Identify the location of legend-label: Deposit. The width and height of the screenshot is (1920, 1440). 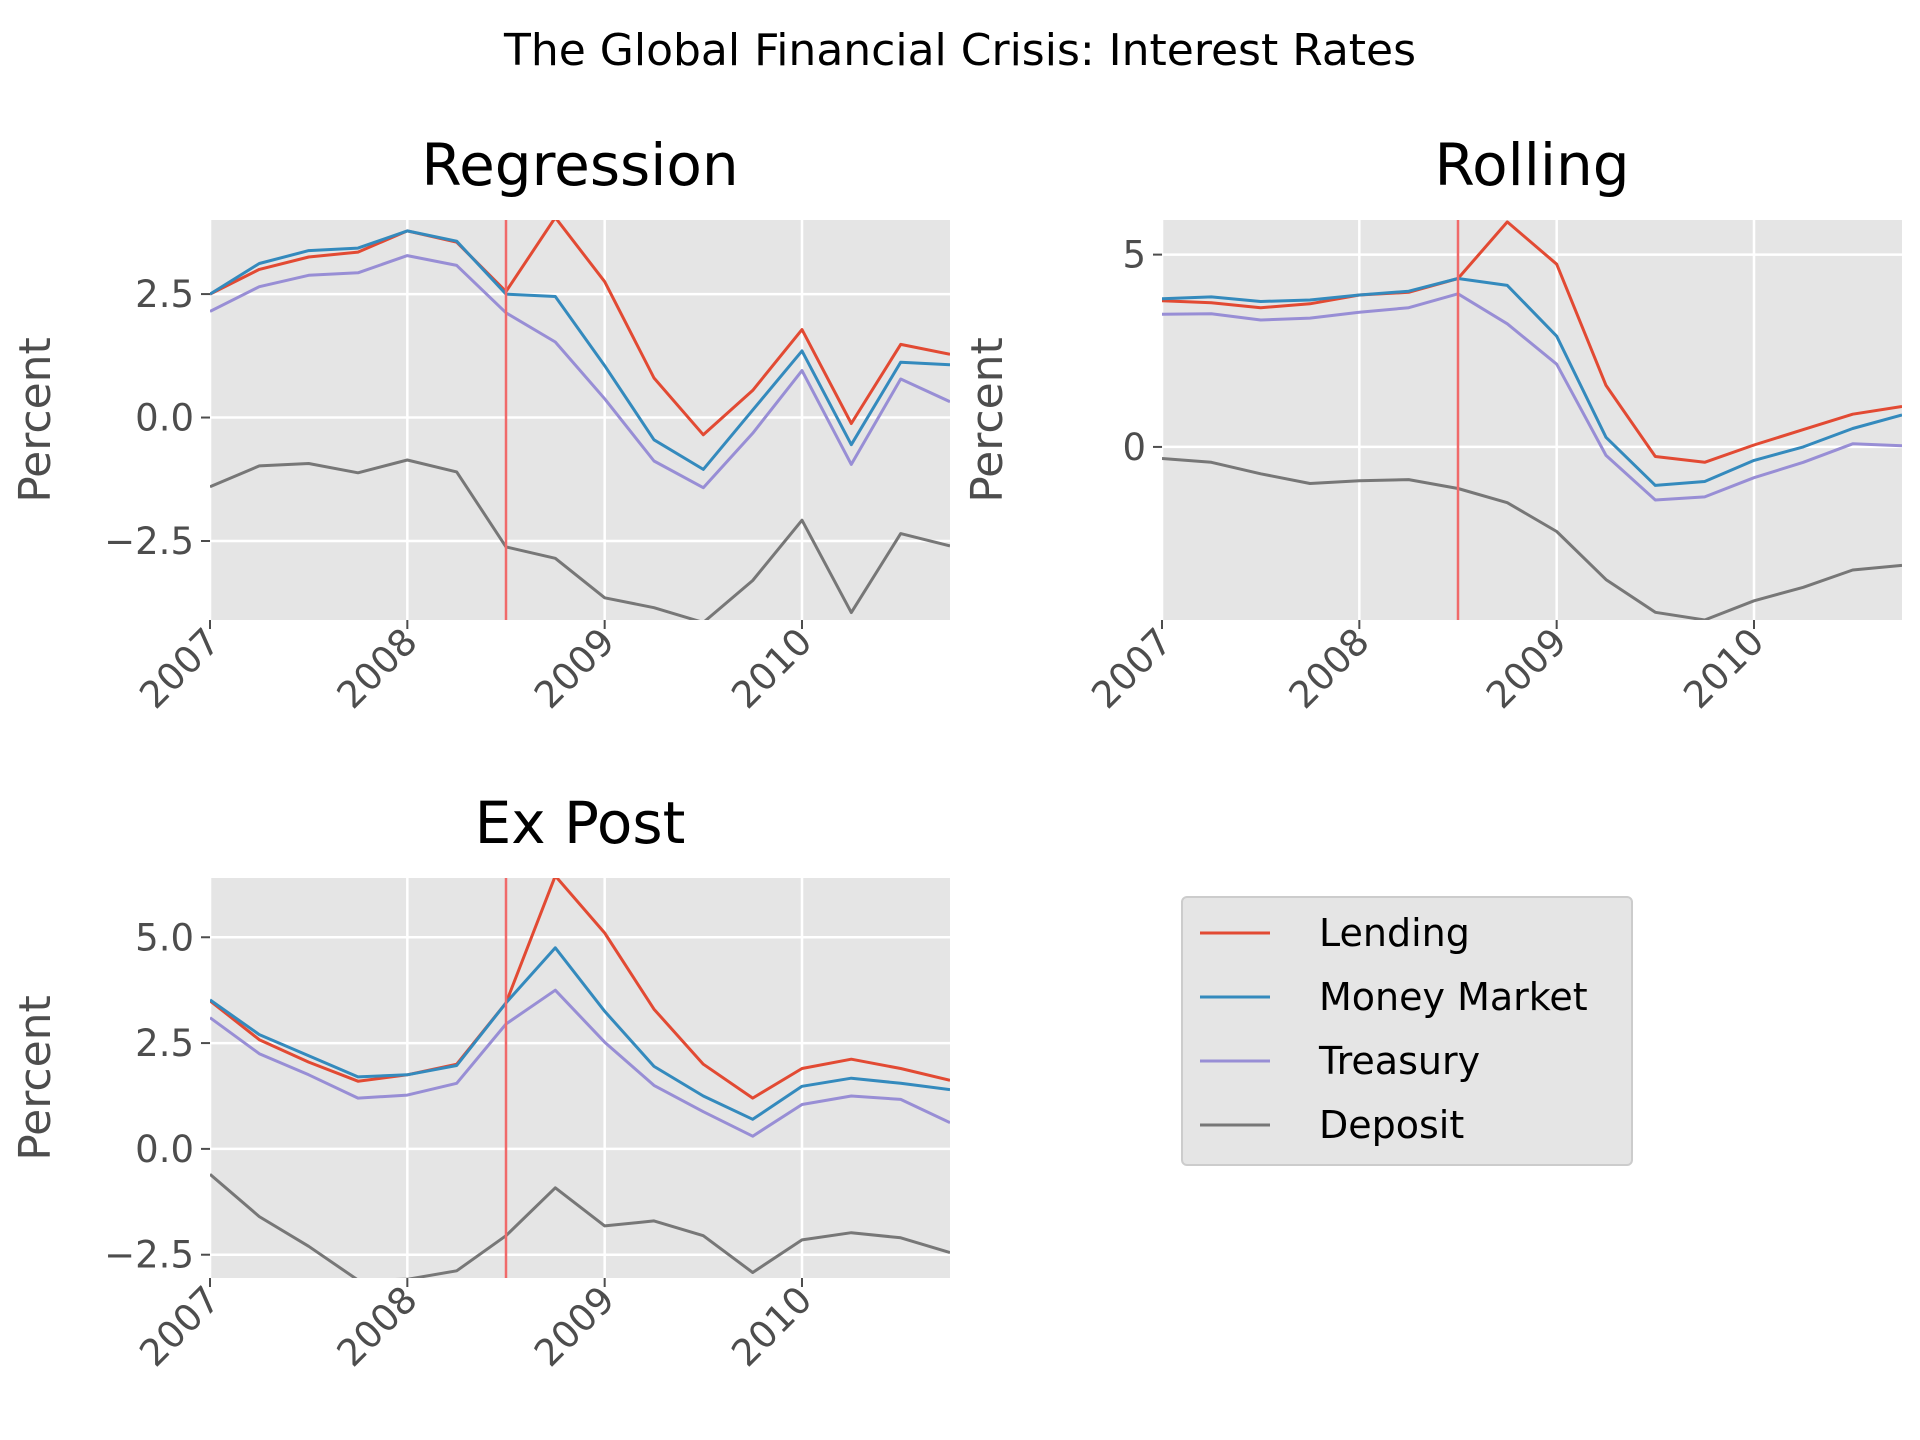
(1391, 1125).